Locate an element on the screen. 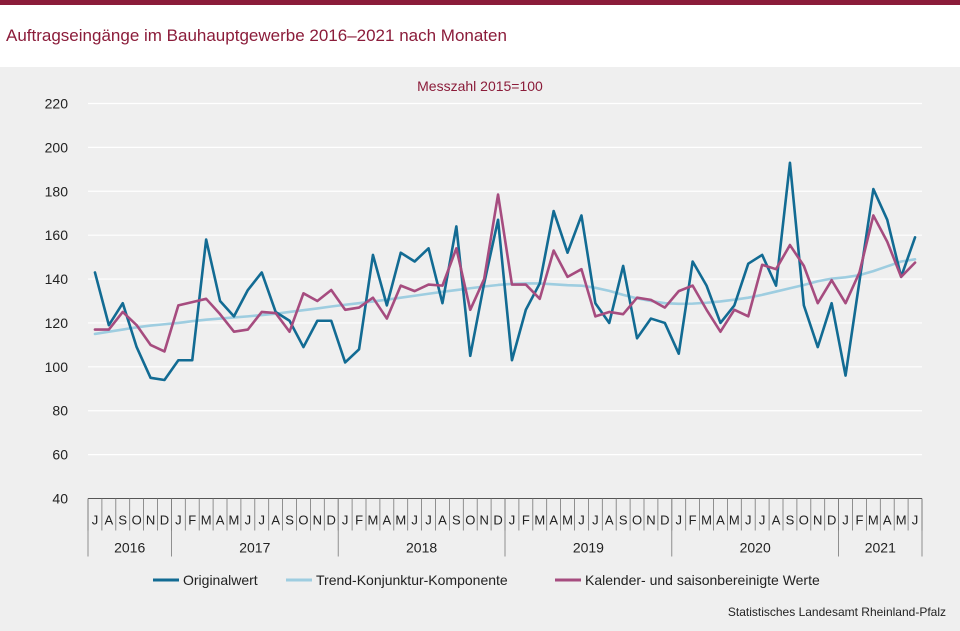  year-label: 2016 is located at coordinates (129, 548).